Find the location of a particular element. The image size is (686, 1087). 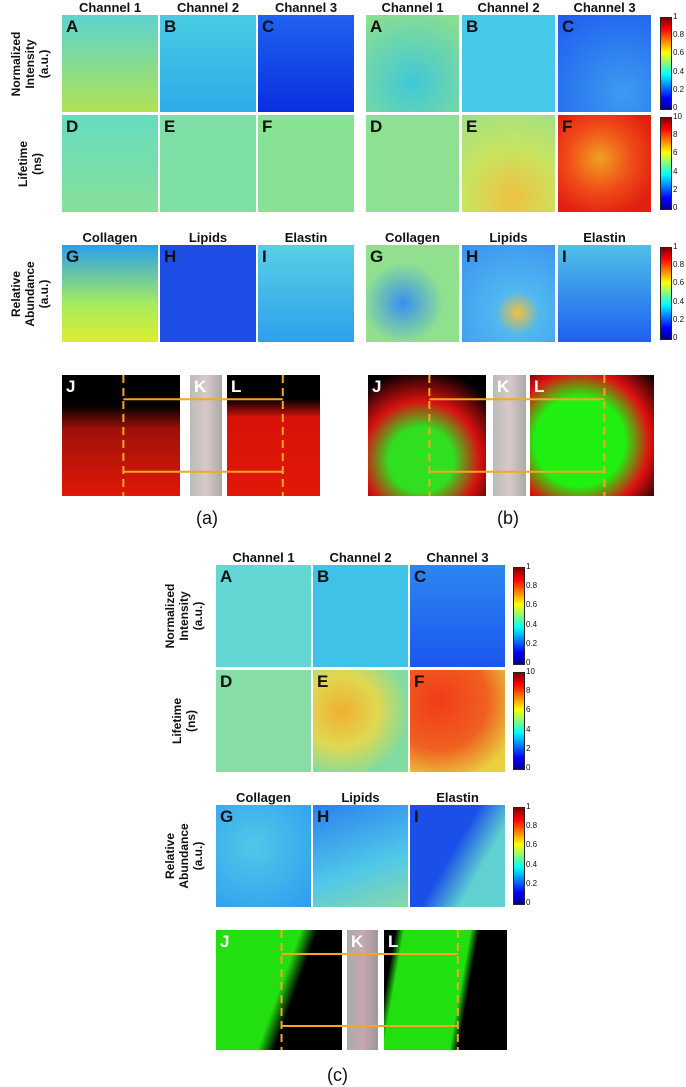

figure-caption: (c) is located at coordinates (337, 1075).